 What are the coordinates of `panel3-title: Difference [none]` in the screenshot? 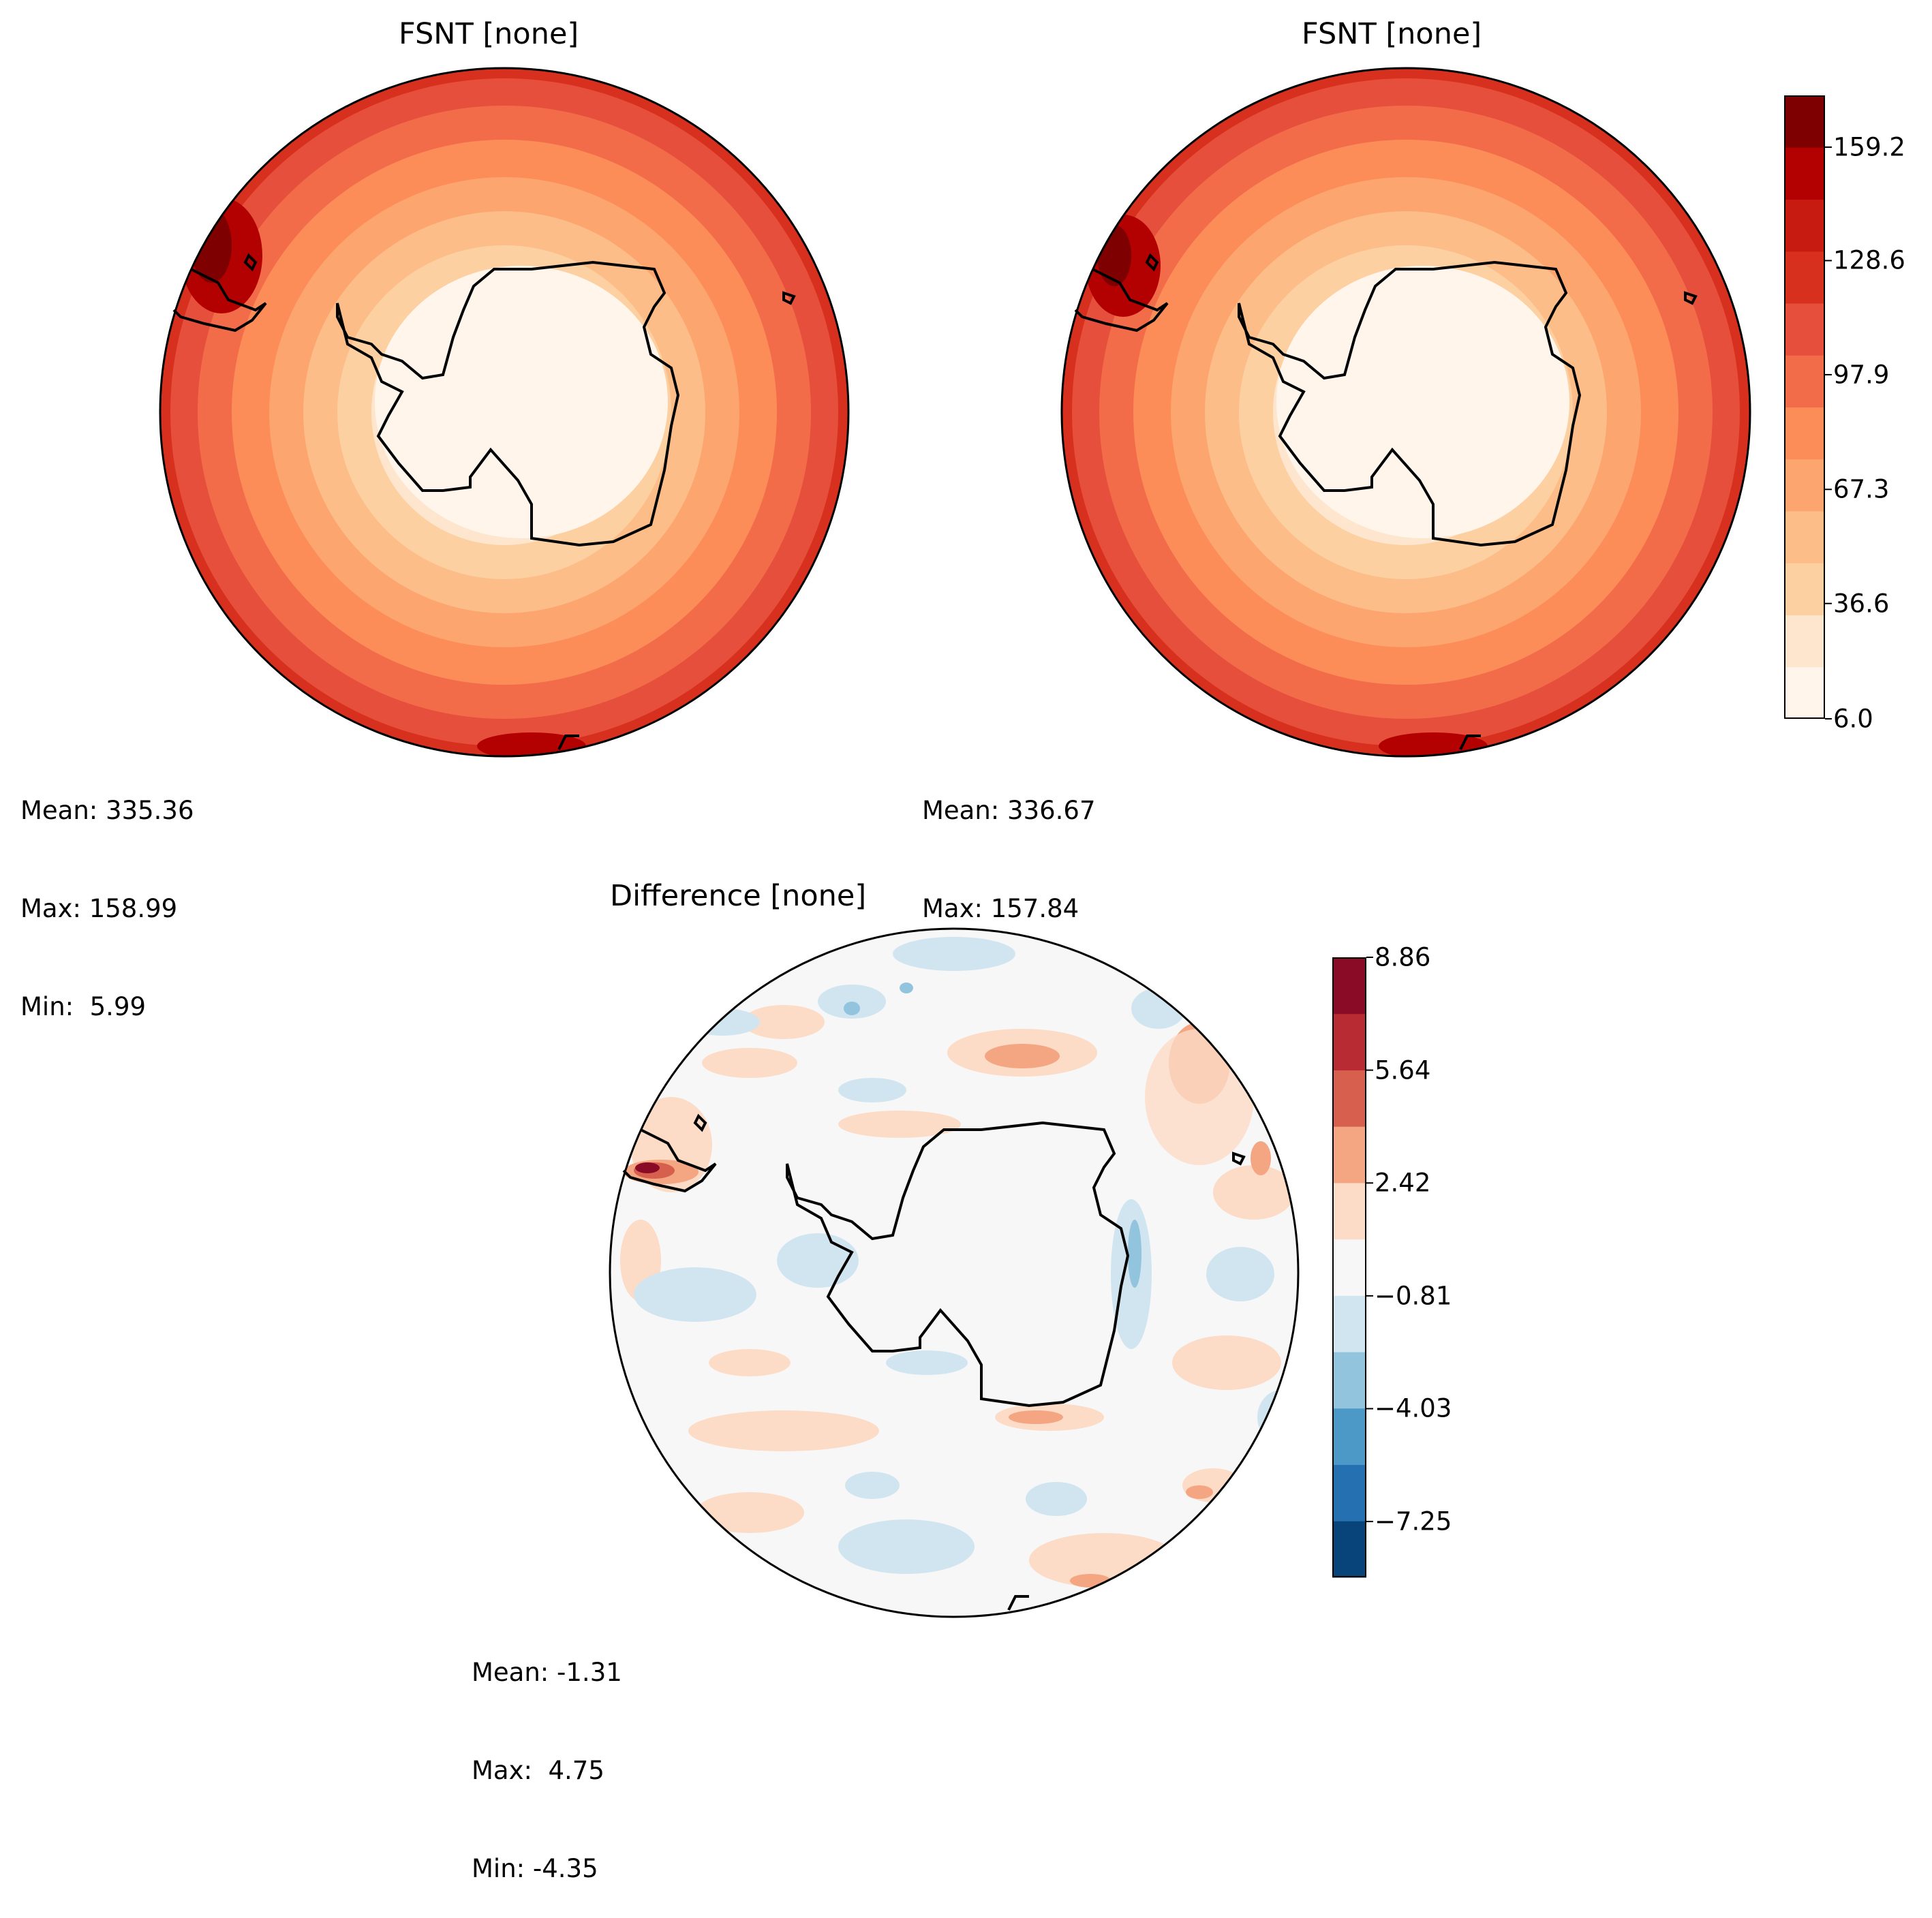 It's located at (739, 896).